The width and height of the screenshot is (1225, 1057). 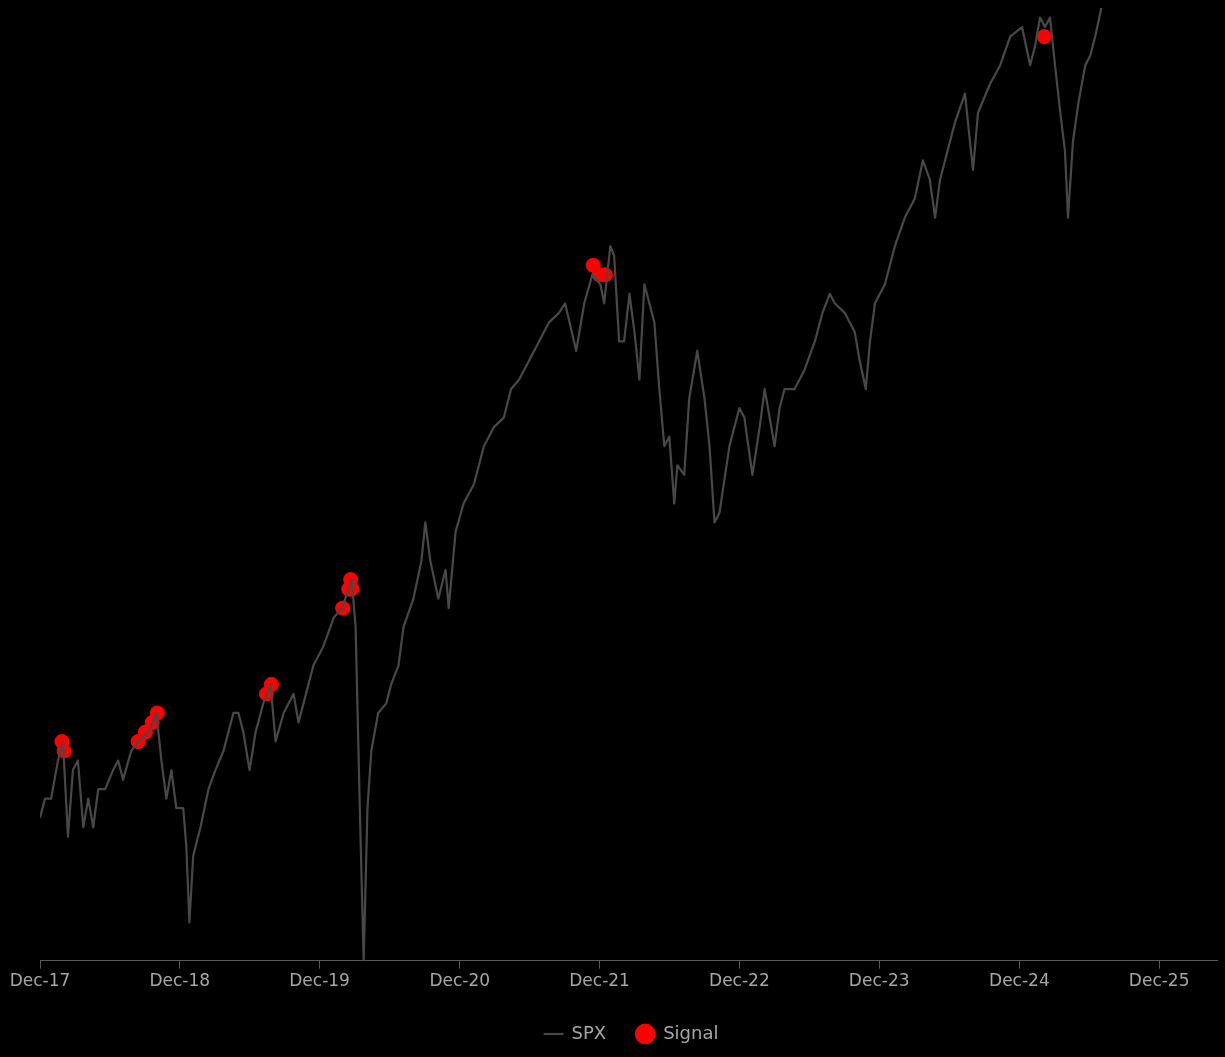 I want to click on x-tick-label: Dec-25, so click(x=1159, y=980).